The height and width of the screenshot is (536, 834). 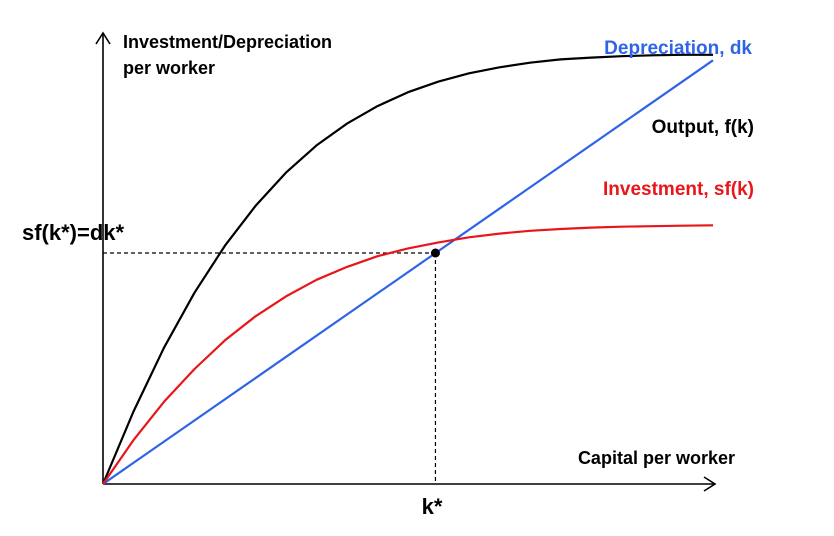 What do you see at coordinates (227, 42) in the screenshot?
I see `y-axis-label-line1: Investment/Depreciation` at bounding box center [227, 42].